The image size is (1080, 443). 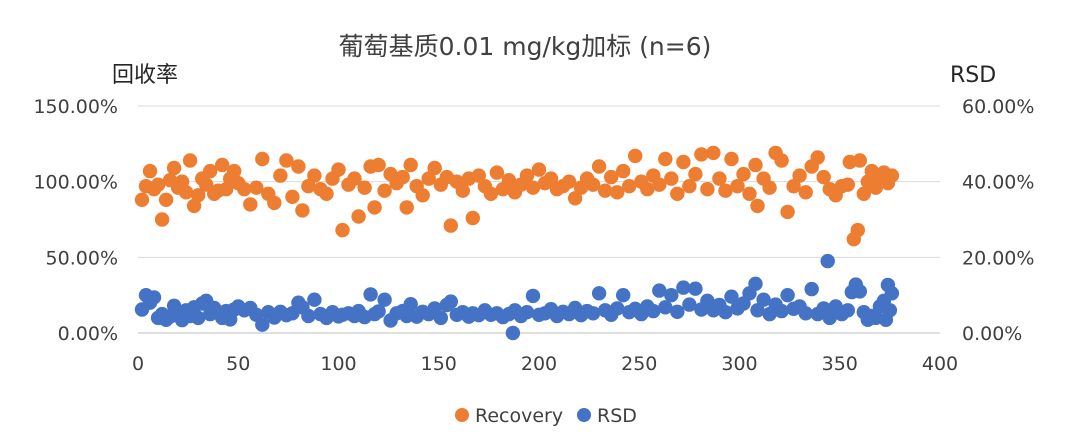 I want to click on left-tick-label: 150.00%, so click(x=75, y=107).